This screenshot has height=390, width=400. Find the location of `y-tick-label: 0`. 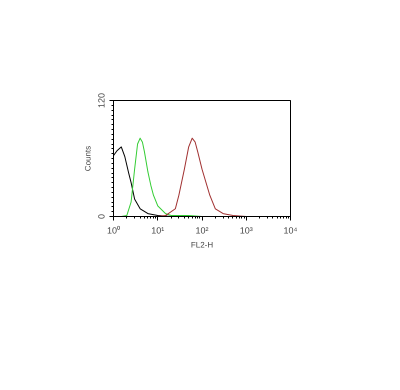

y-tick-label: 0 is located at coordinates (101, 217).